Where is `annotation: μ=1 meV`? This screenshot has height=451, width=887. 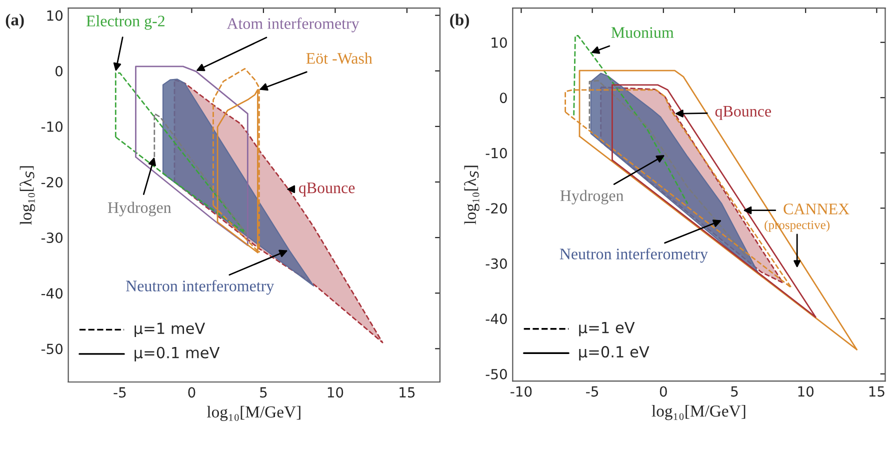 annotation: μ=1 meV is located at coordinates (170, 330).